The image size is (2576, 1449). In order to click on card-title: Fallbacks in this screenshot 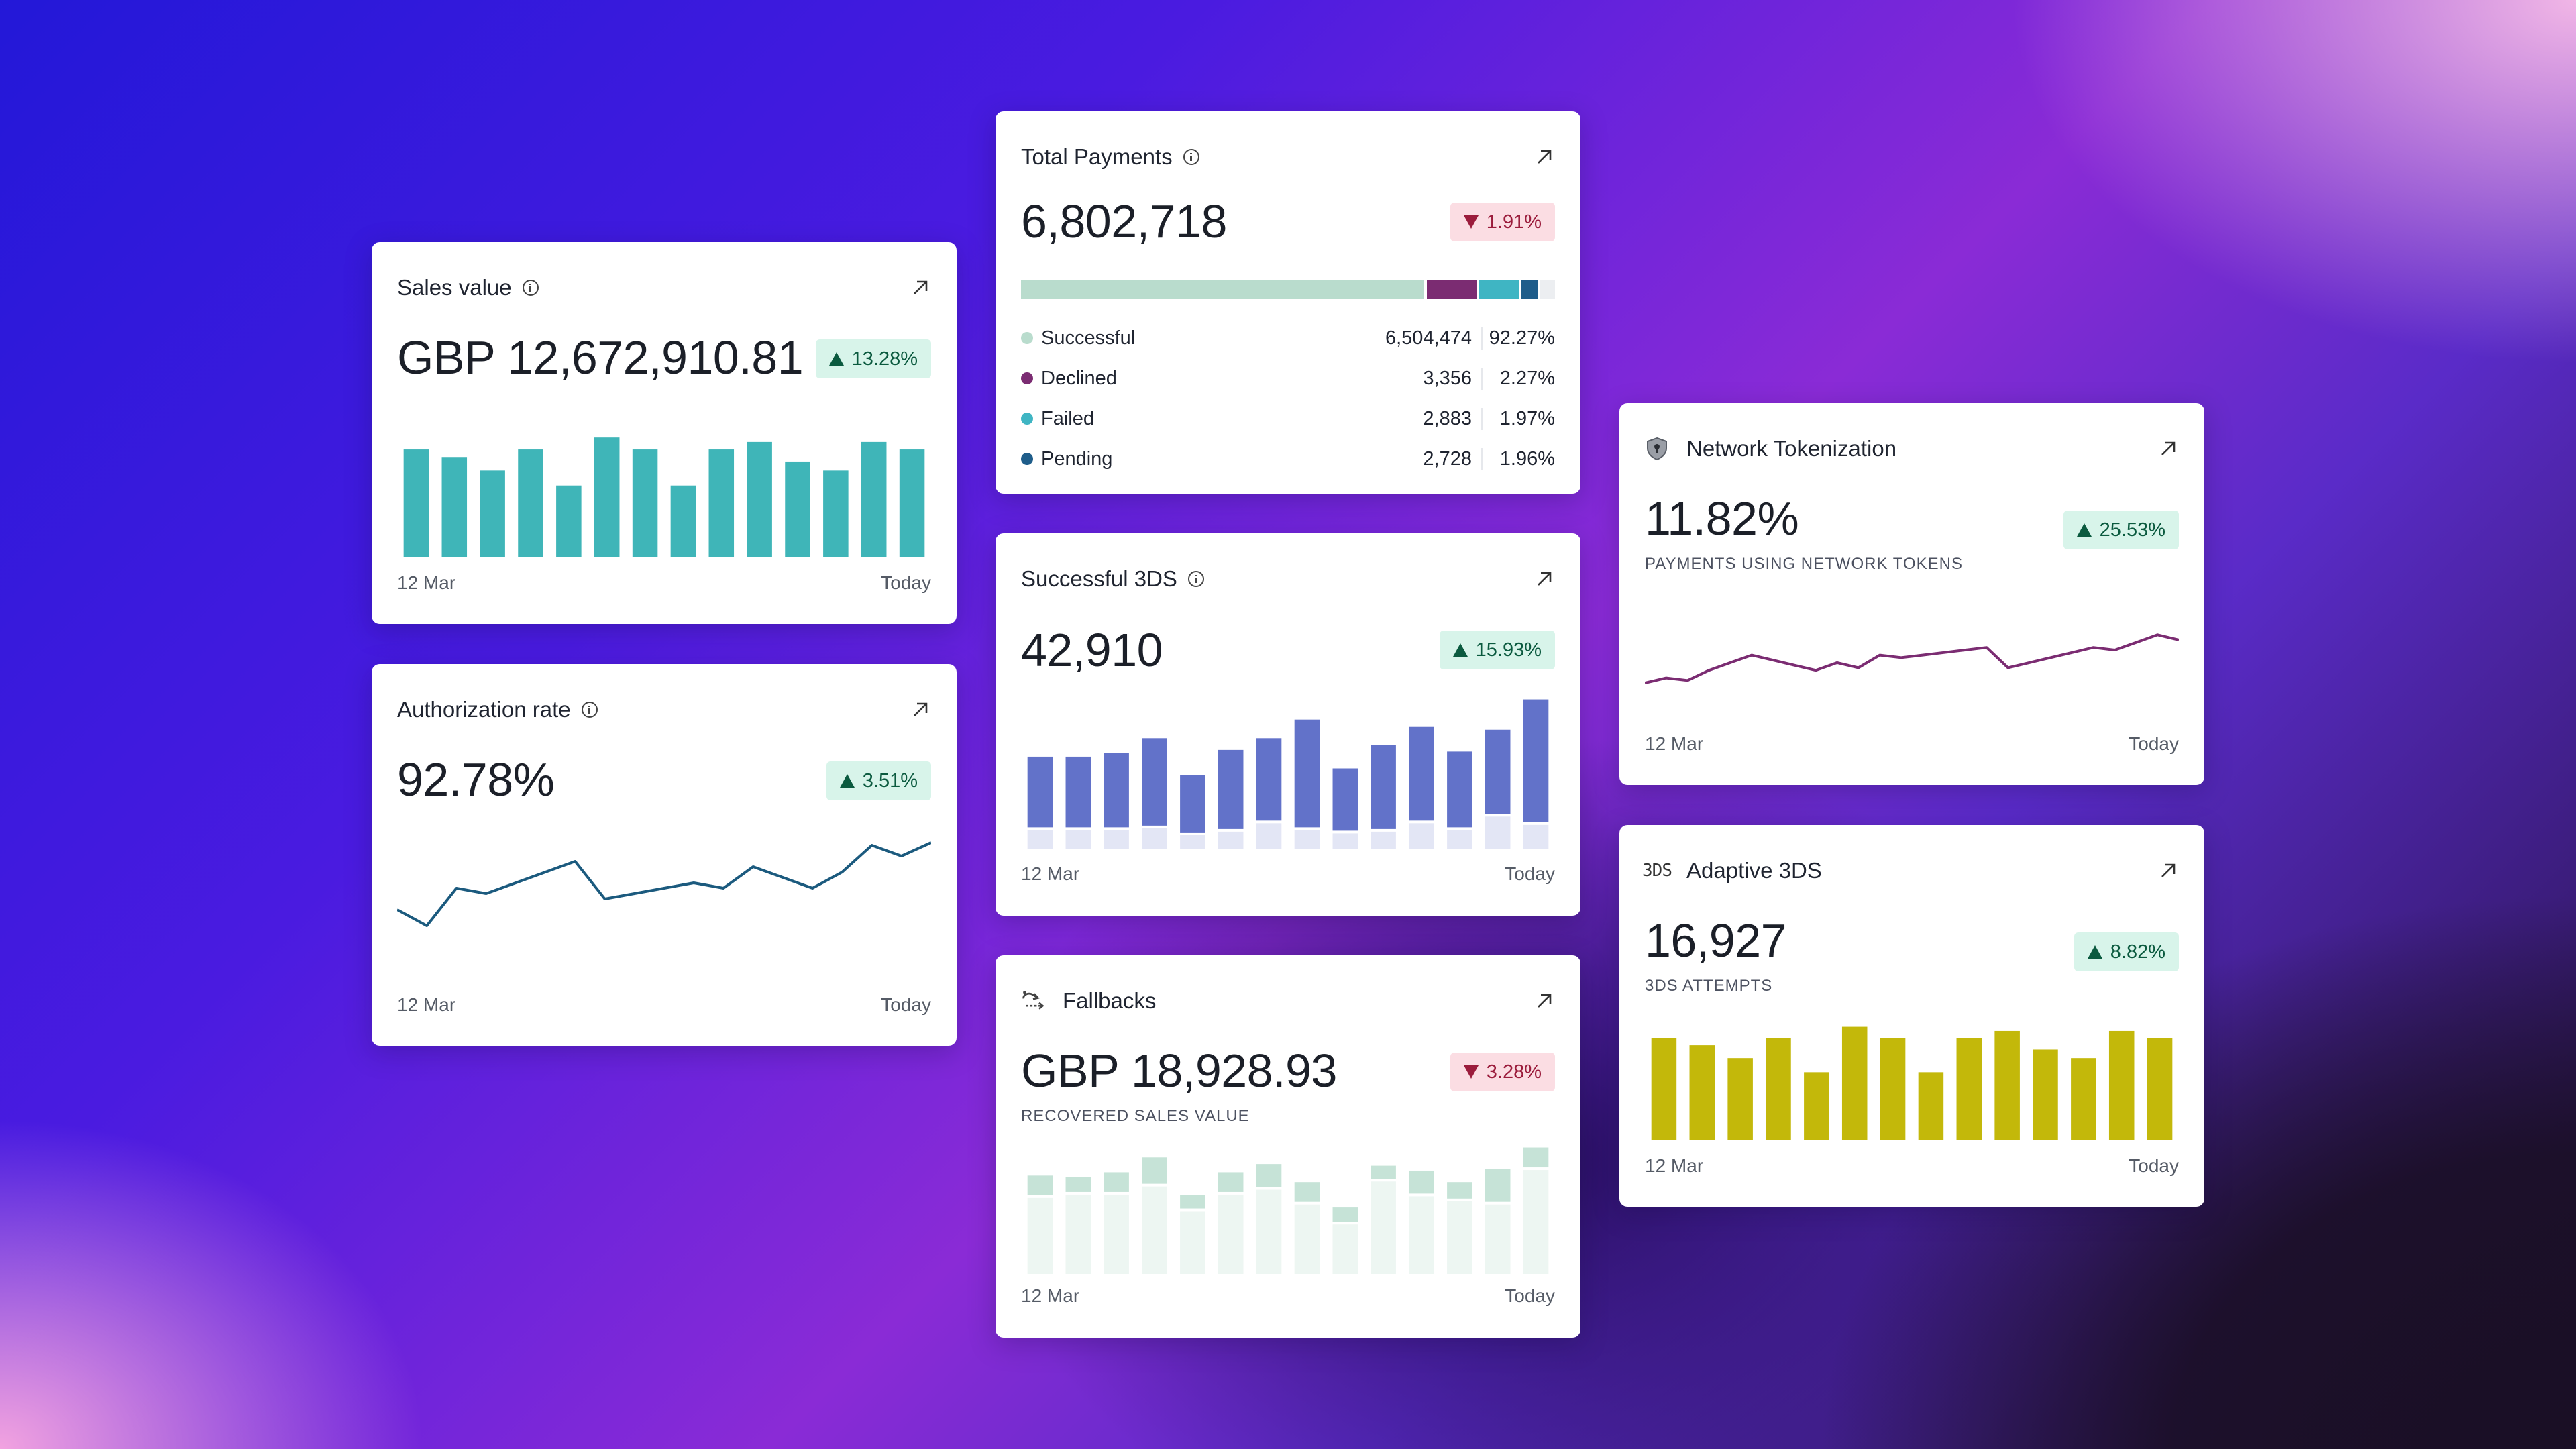, I will do `click(1110, 1000)`.